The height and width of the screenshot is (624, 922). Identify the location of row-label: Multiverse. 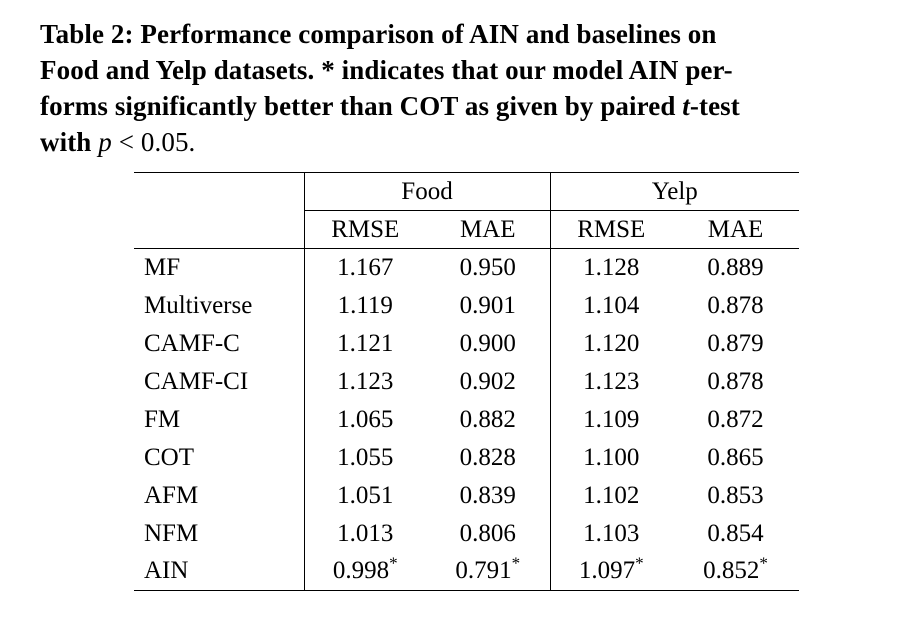
(198, 305).